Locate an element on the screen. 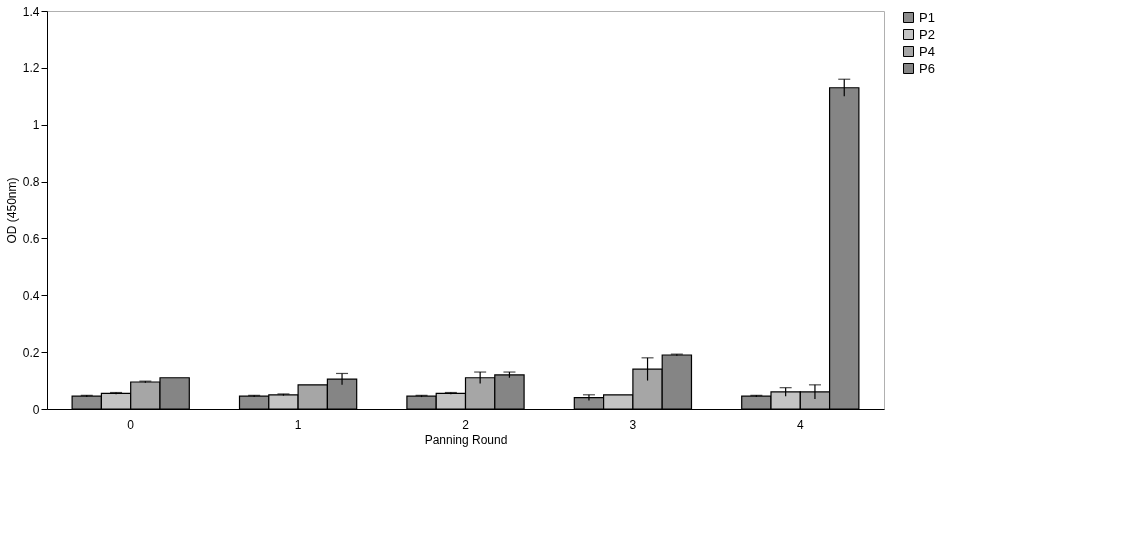 The width and height of the screenshot is (1121, 544). y-tick-label: 1.4 is located at coordinates (31, 11).